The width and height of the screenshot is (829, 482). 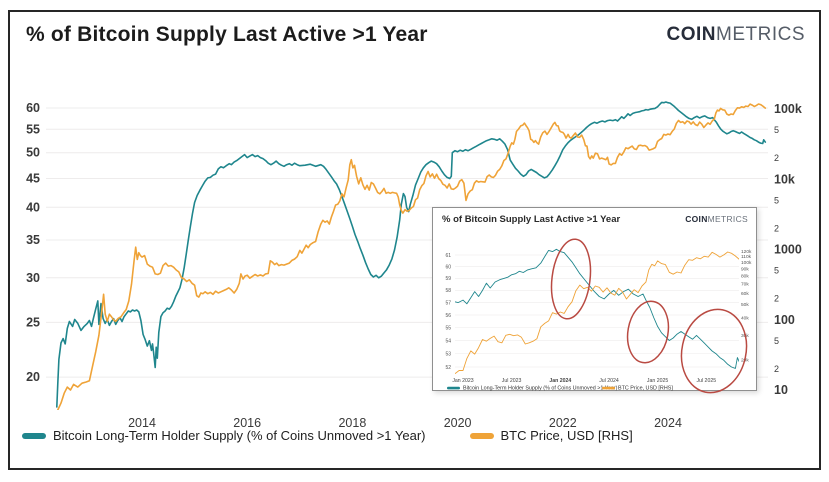 I want to click on legend-item-price: BTC Price, USD [RHS], so click(x=551, y=435).